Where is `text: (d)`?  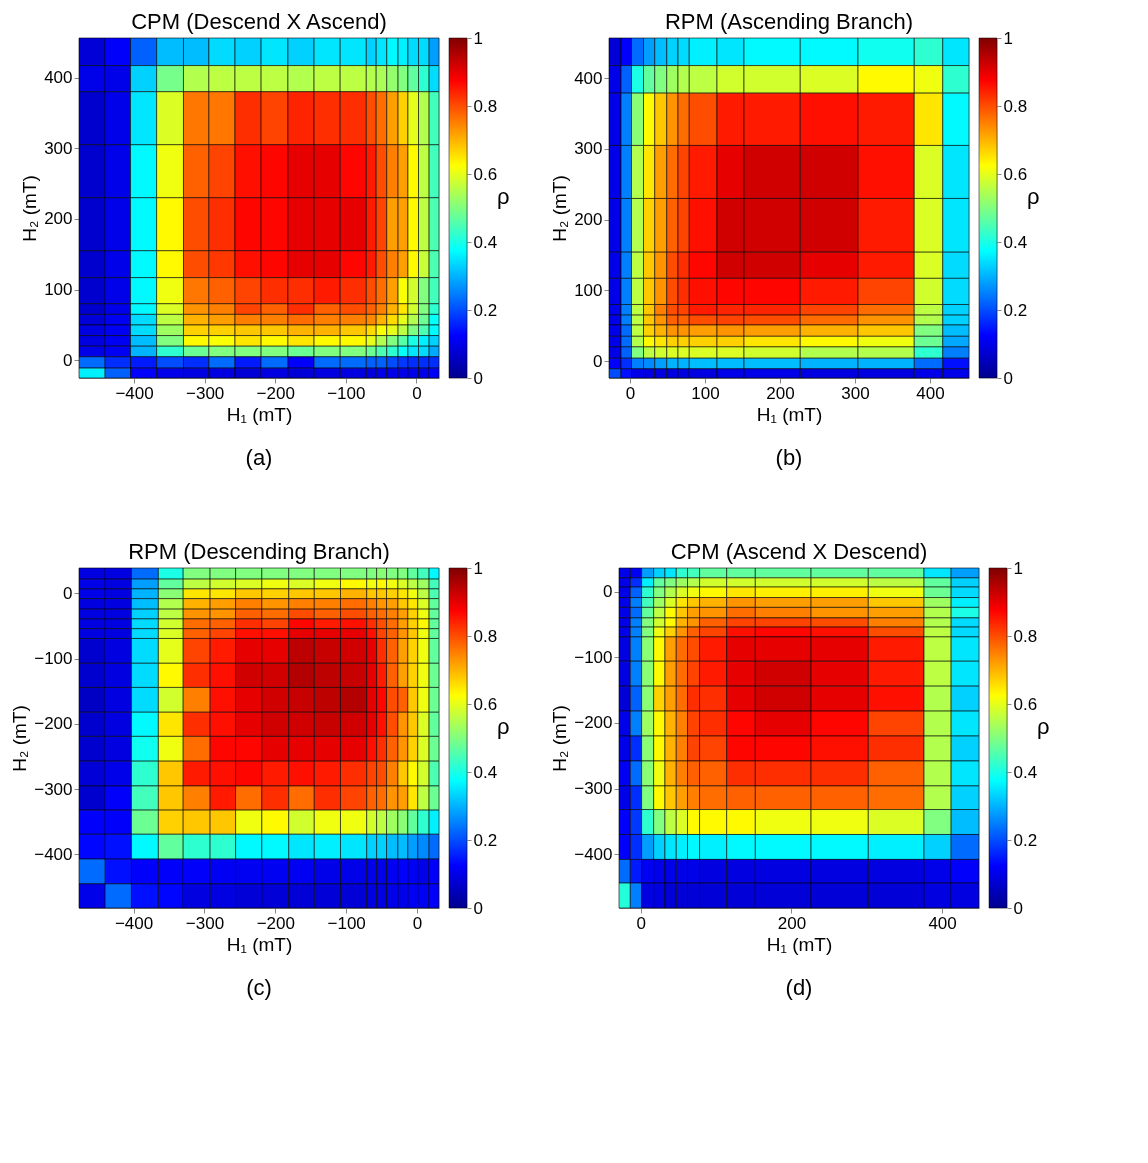
text: (d) is located at coordinates (799, 987).